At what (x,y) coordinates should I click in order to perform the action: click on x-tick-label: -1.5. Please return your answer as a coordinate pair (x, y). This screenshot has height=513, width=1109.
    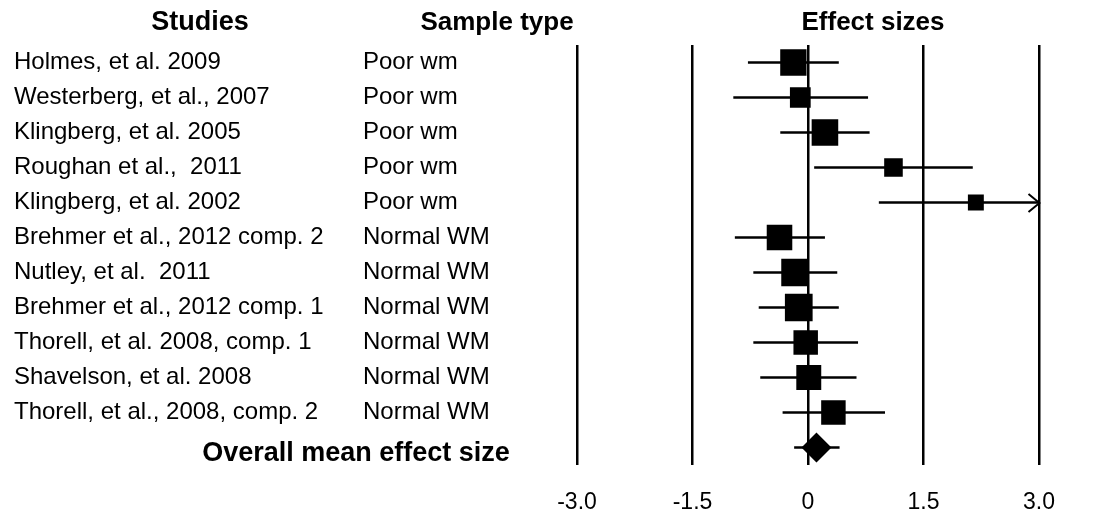
    Looking at the image, I should click on (692, 500).